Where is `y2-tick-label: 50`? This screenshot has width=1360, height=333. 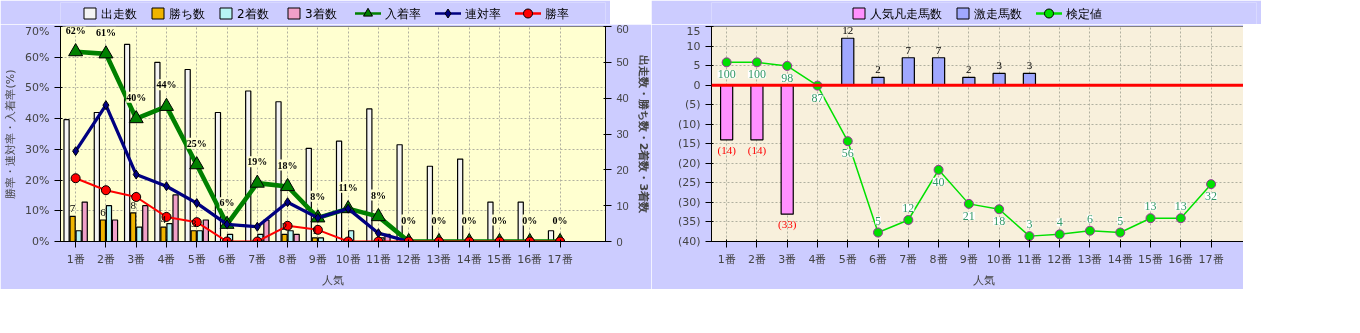
y2-tick-label: 50 is located at coordinates (622, 62).